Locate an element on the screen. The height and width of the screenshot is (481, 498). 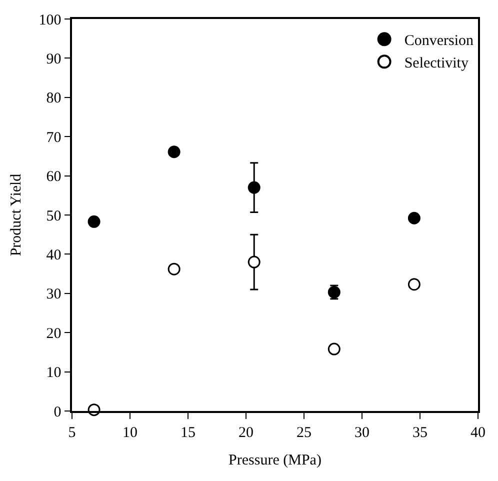
x-tick-label: 25 is located at coordinates (304, 432).